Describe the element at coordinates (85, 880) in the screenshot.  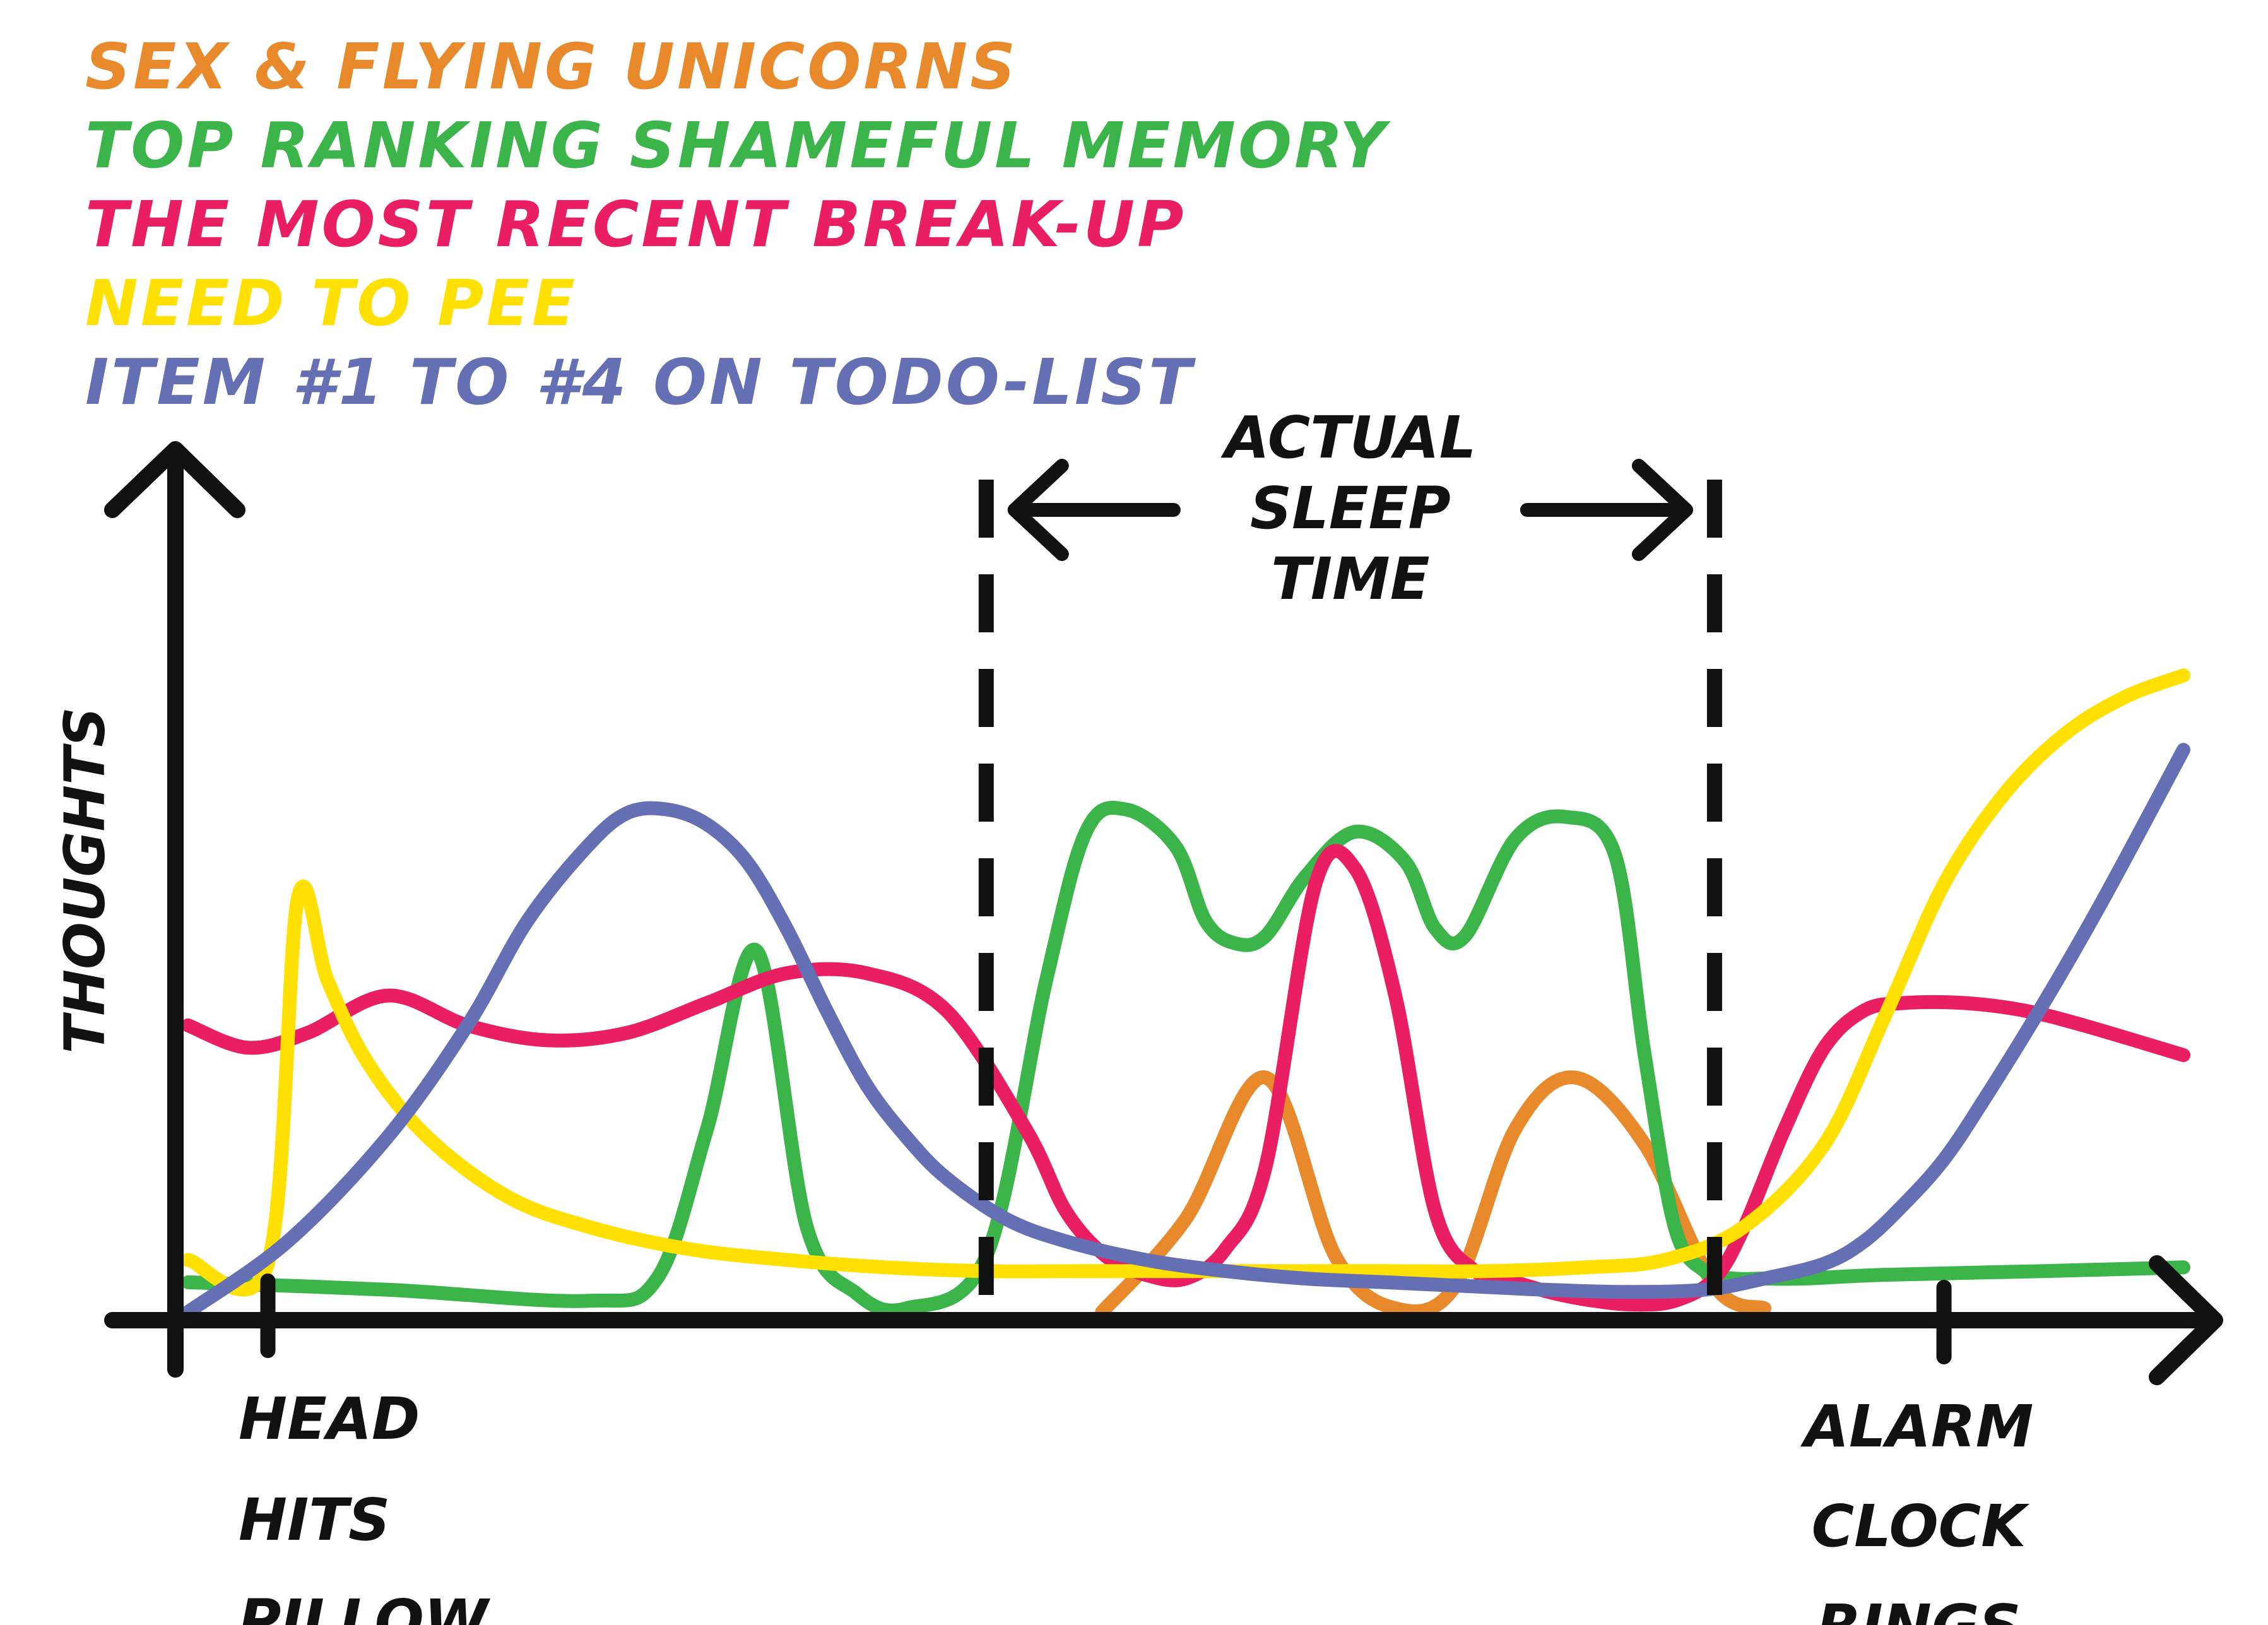
I see `y-axis-label: THOUGHTS` at that location.